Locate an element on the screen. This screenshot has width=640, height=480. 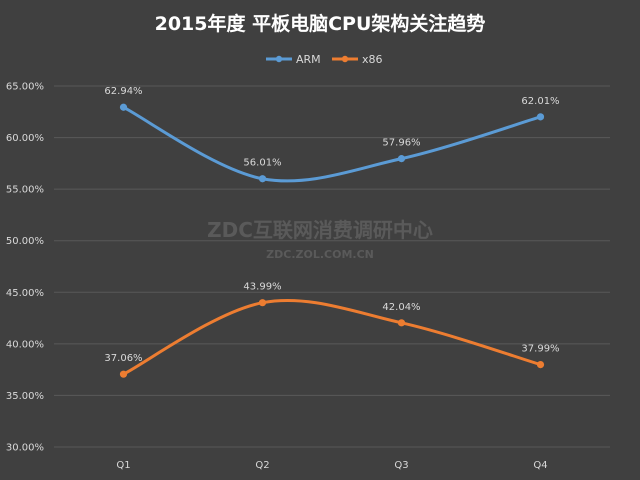
x-tick-label: Q4 is located at coordinates (540, 465).